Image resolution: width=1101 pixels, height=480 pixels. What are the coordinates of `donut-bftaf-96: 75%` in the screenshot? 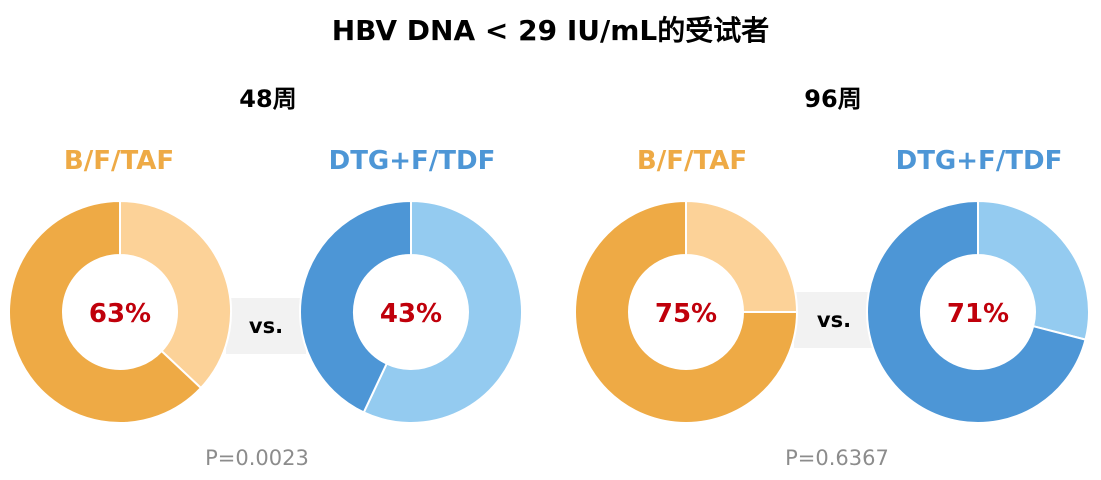 It's located at (686, 311).